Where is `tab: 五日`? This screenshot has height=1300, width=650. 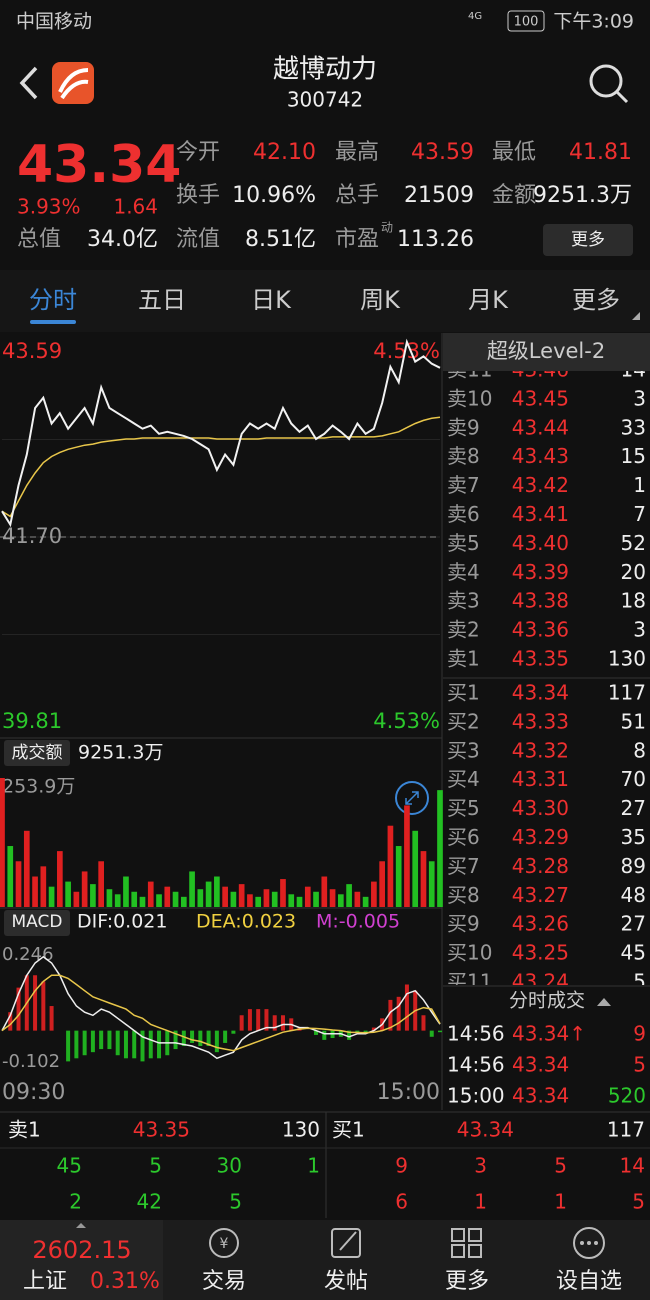 tab: 五日 is located at coordinates (162, 300).